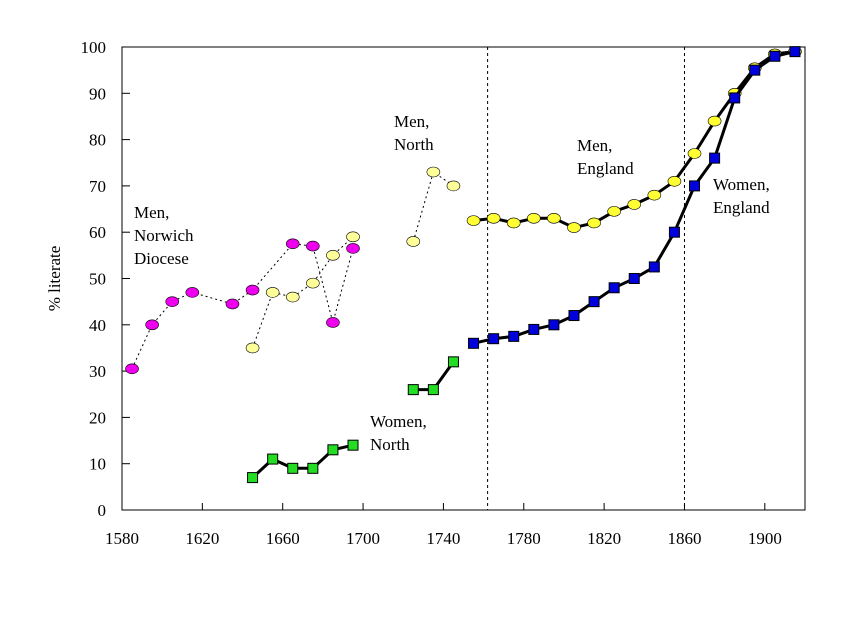  What do you see at coordinates (54, 279) in the screenshot?
I see `y-axis-label: % literate` at bounding box center [54, 279].